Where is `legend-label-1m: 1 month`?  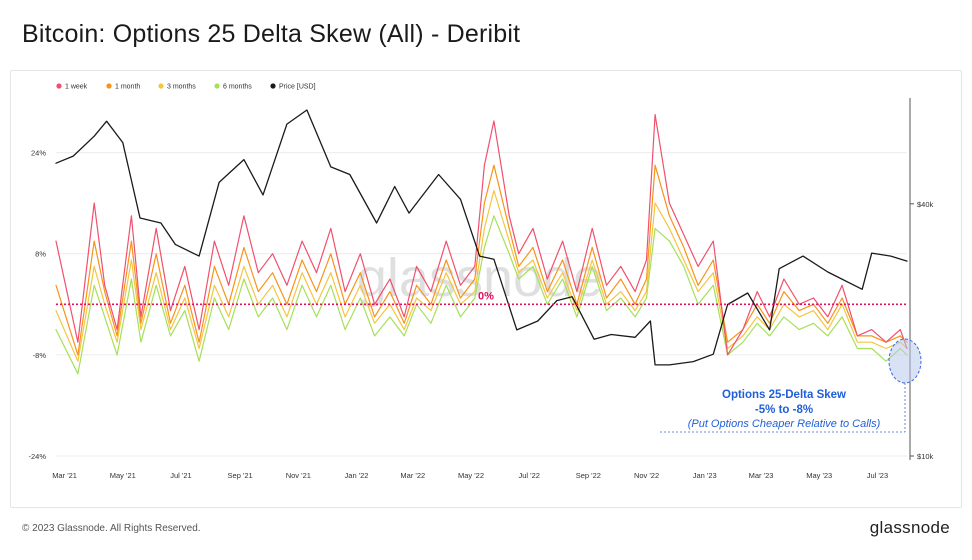
legend-label-1m: 1 month is located at coordinates (127, 87).